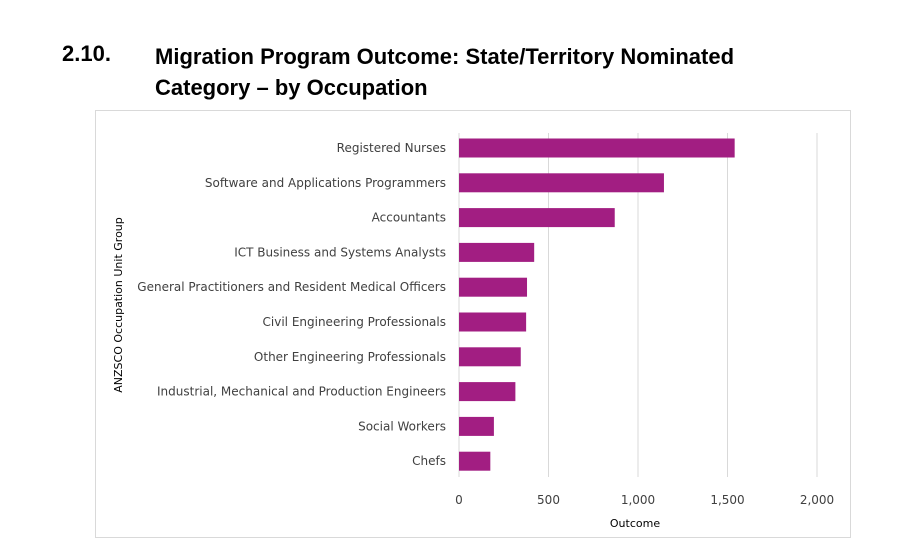 This screenshot has height=553, width=913. What do you see at coordinates (391, 148) in the screenshot?
I see `category-label: Registered Nurses` at bounding box center [391, 148].